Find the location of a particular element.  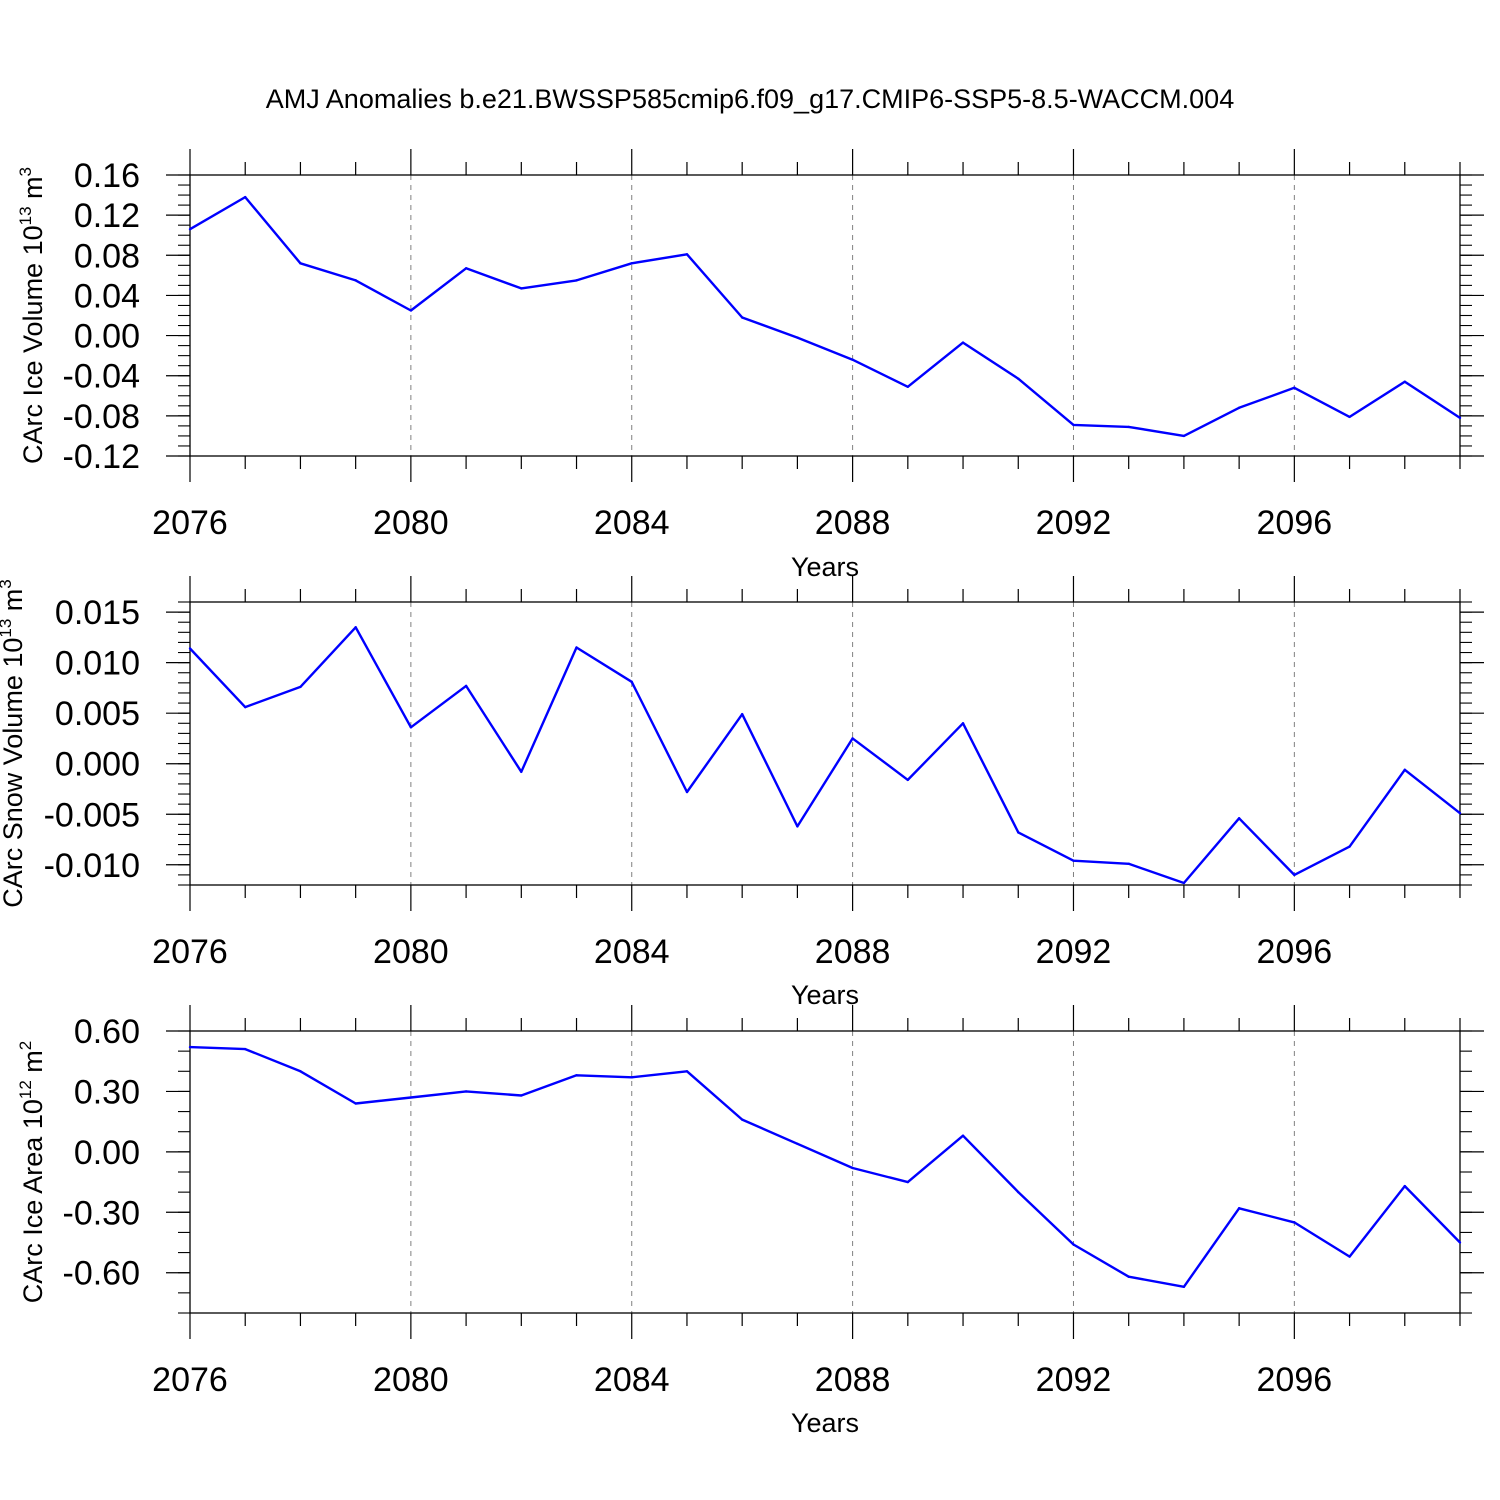

panel-3-x-tick-label: 2092 is located at coordinates (1074, 1380).